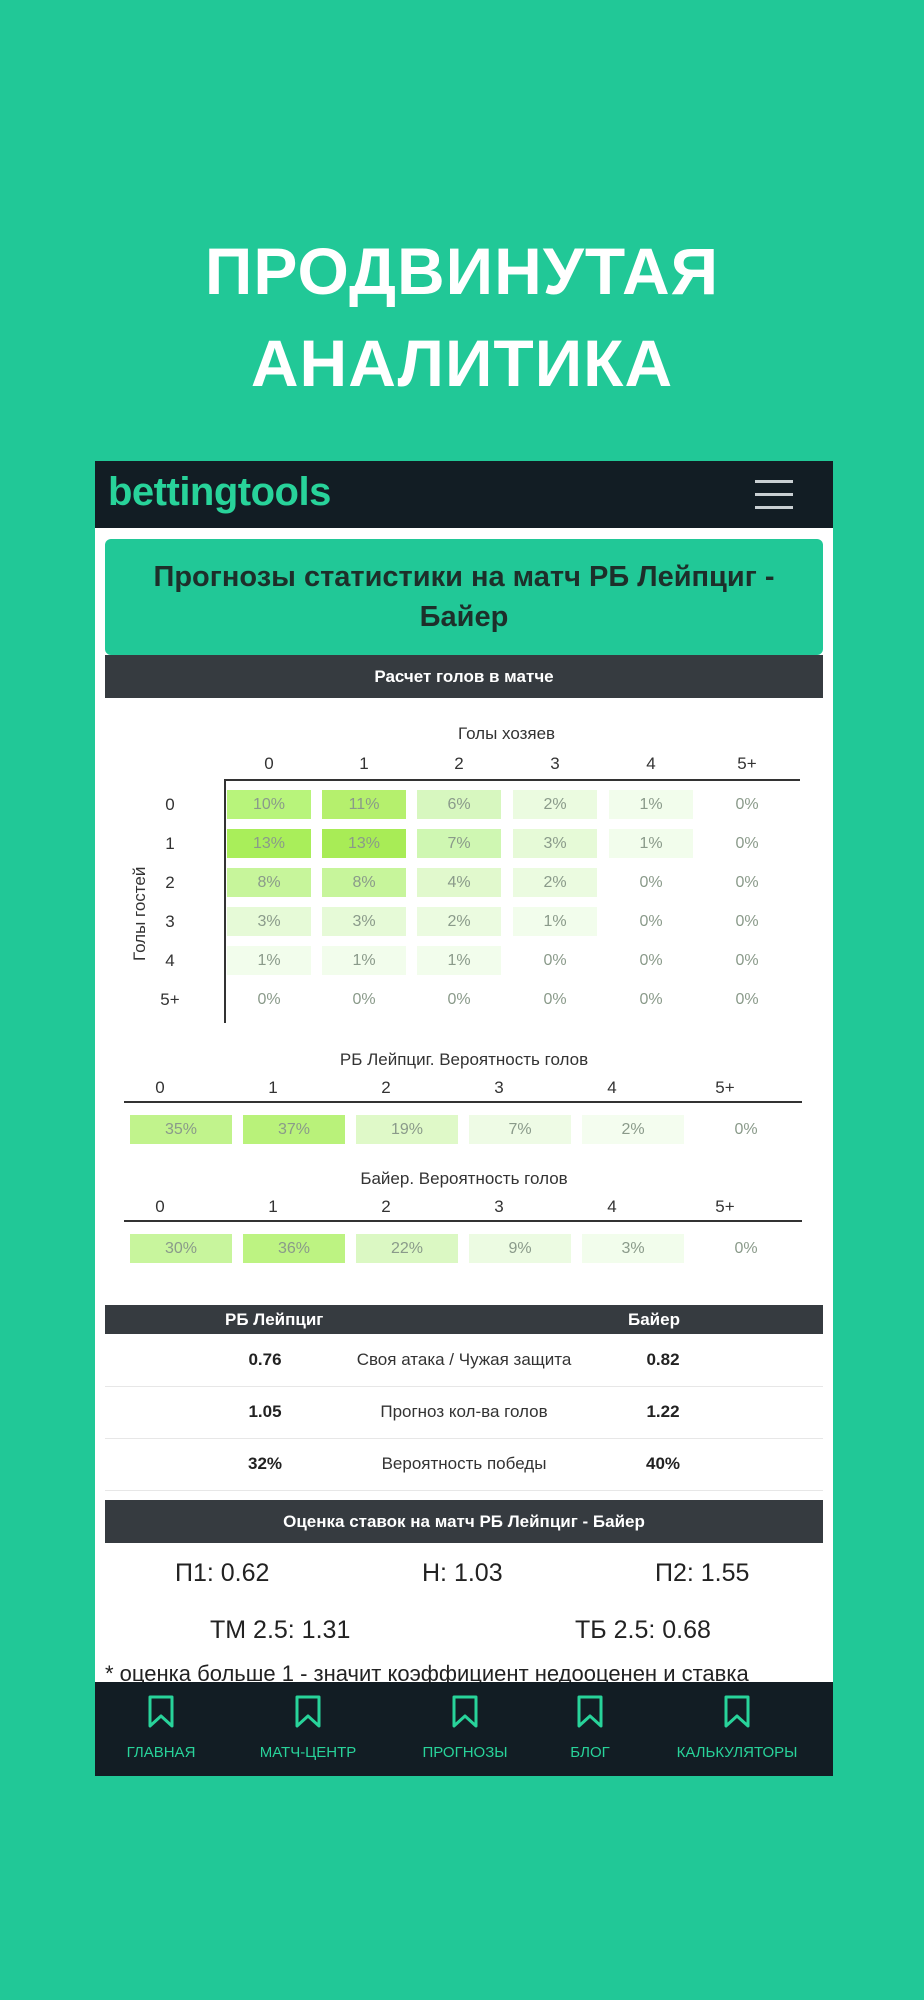 This screenshot has height=2000, width=924. What do you see at coordinates (465, 1729) in the screenshot?
I see `nav-item: ПРОГНОЗЫ` at bounding box center [465, 1729].